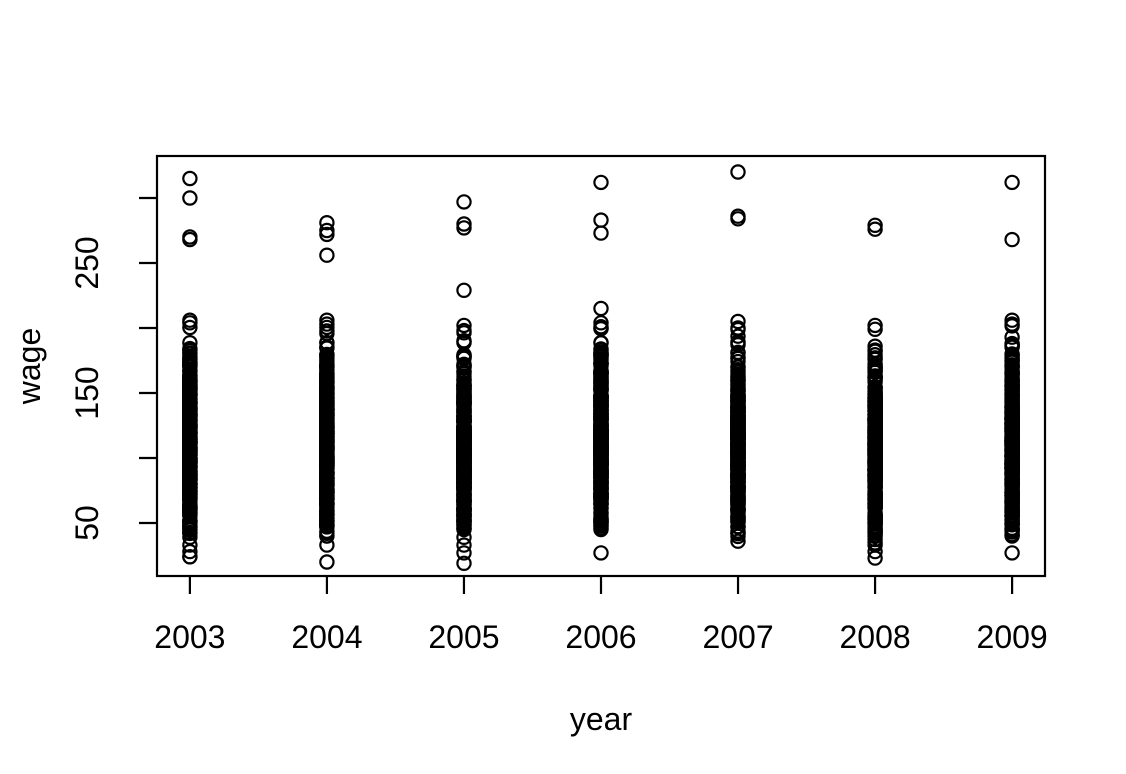 The height and width of the screenshot is (774, 1126). Describe the element at coordinates (737, 637) in the screenshot. I see `x-tick-label: 2007` at that location.